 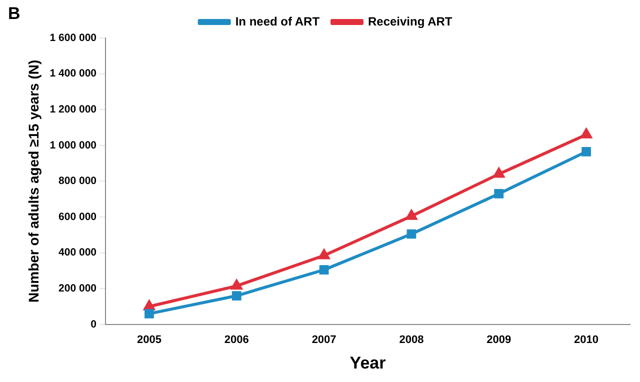 What do you see at coordinates (73, 74) in the screenshot?
I see `y-tick-label: 1 400 000` at bounding box center [73, 74].